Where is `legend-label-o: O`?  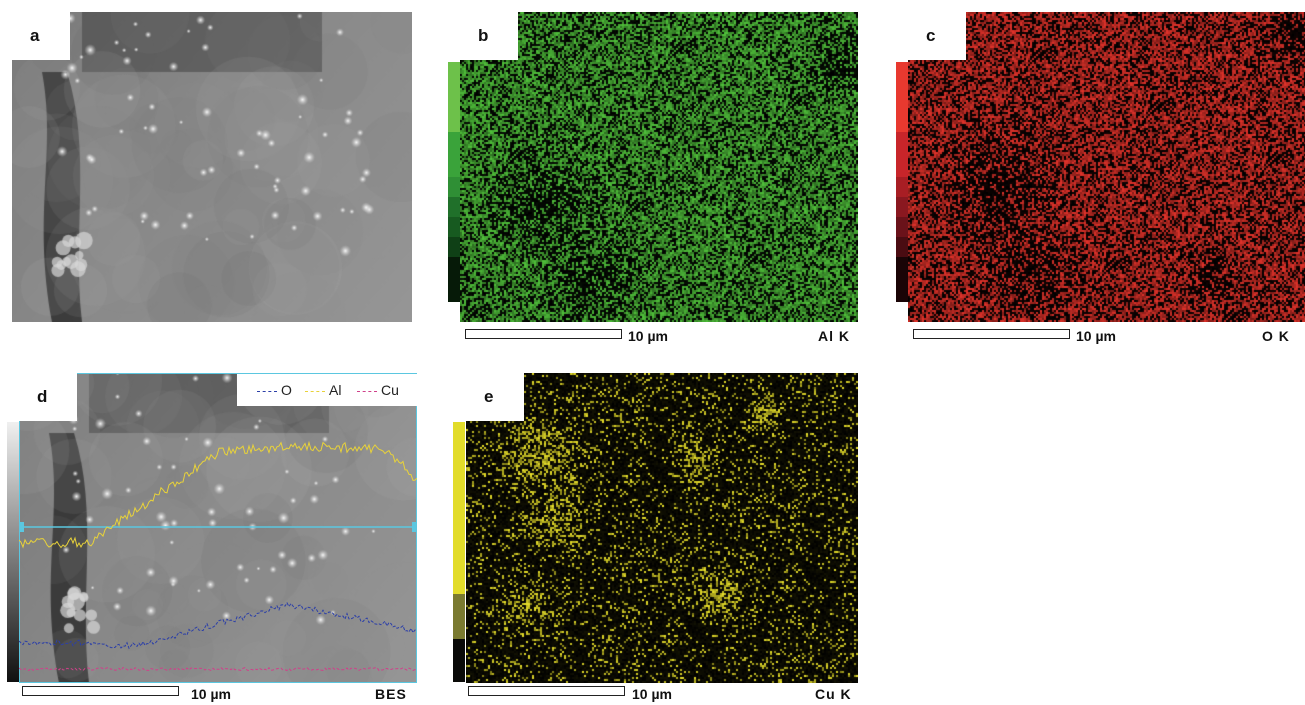
legend-label-o: O is located at coordinates (286, 390).